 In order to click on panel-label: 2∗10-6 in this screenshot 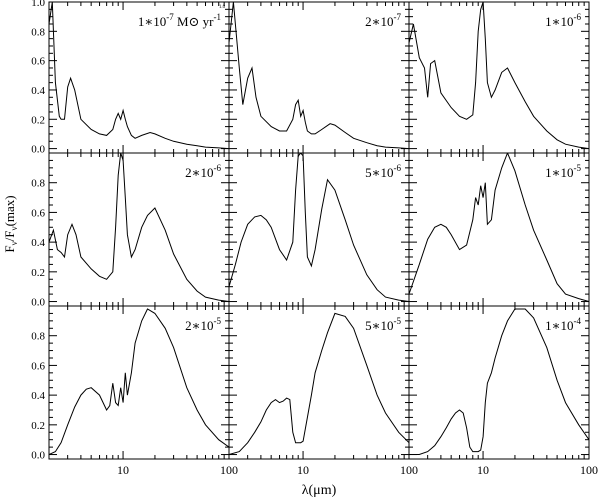, I will do `click(203, 171)`.